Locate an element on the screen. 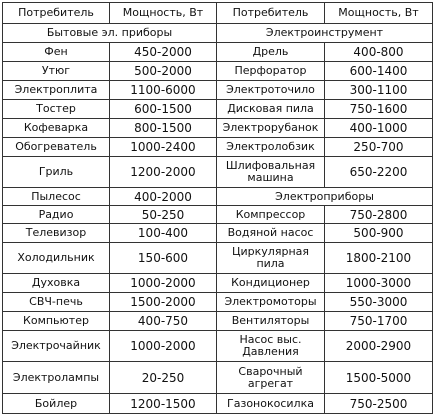  power-value: 300-1100 is located at coordinates (378, 90).